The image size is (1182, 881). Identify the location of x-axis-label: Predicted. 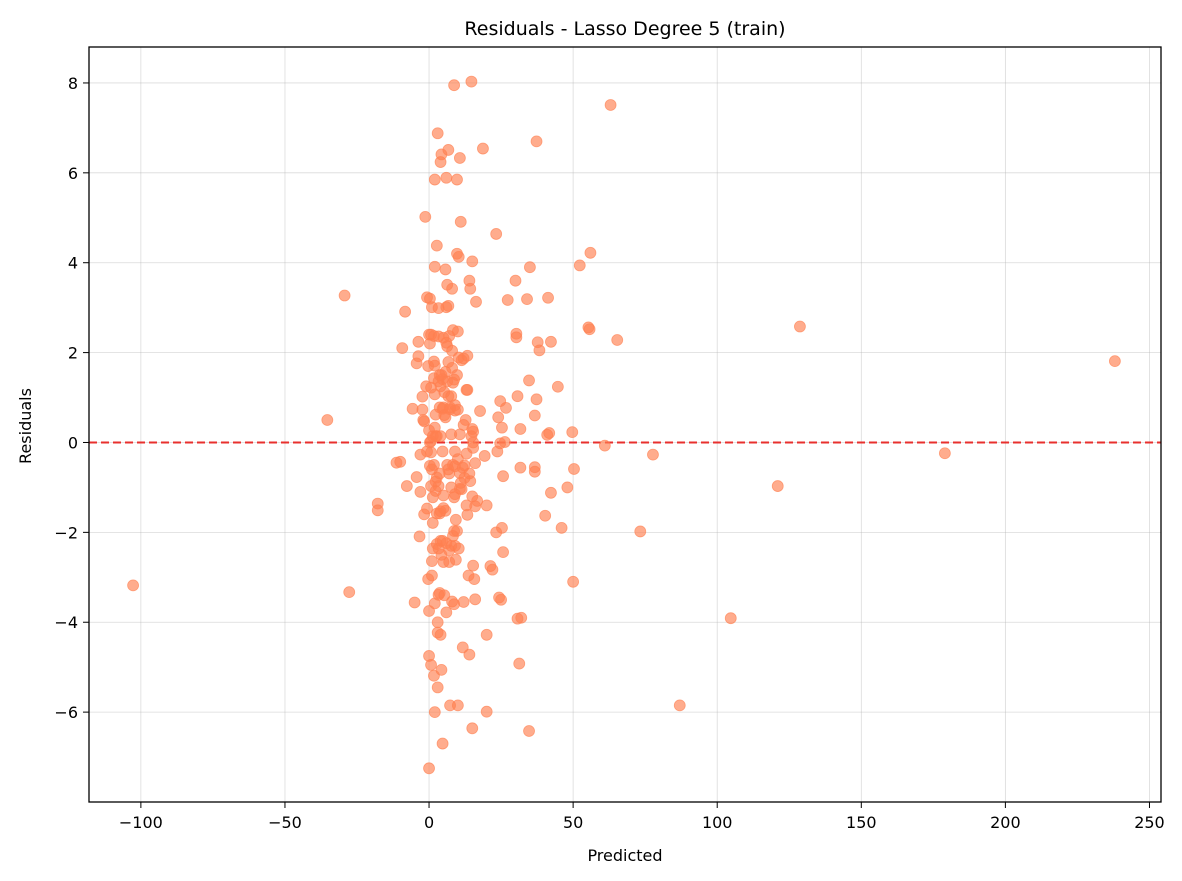
(624, 855).